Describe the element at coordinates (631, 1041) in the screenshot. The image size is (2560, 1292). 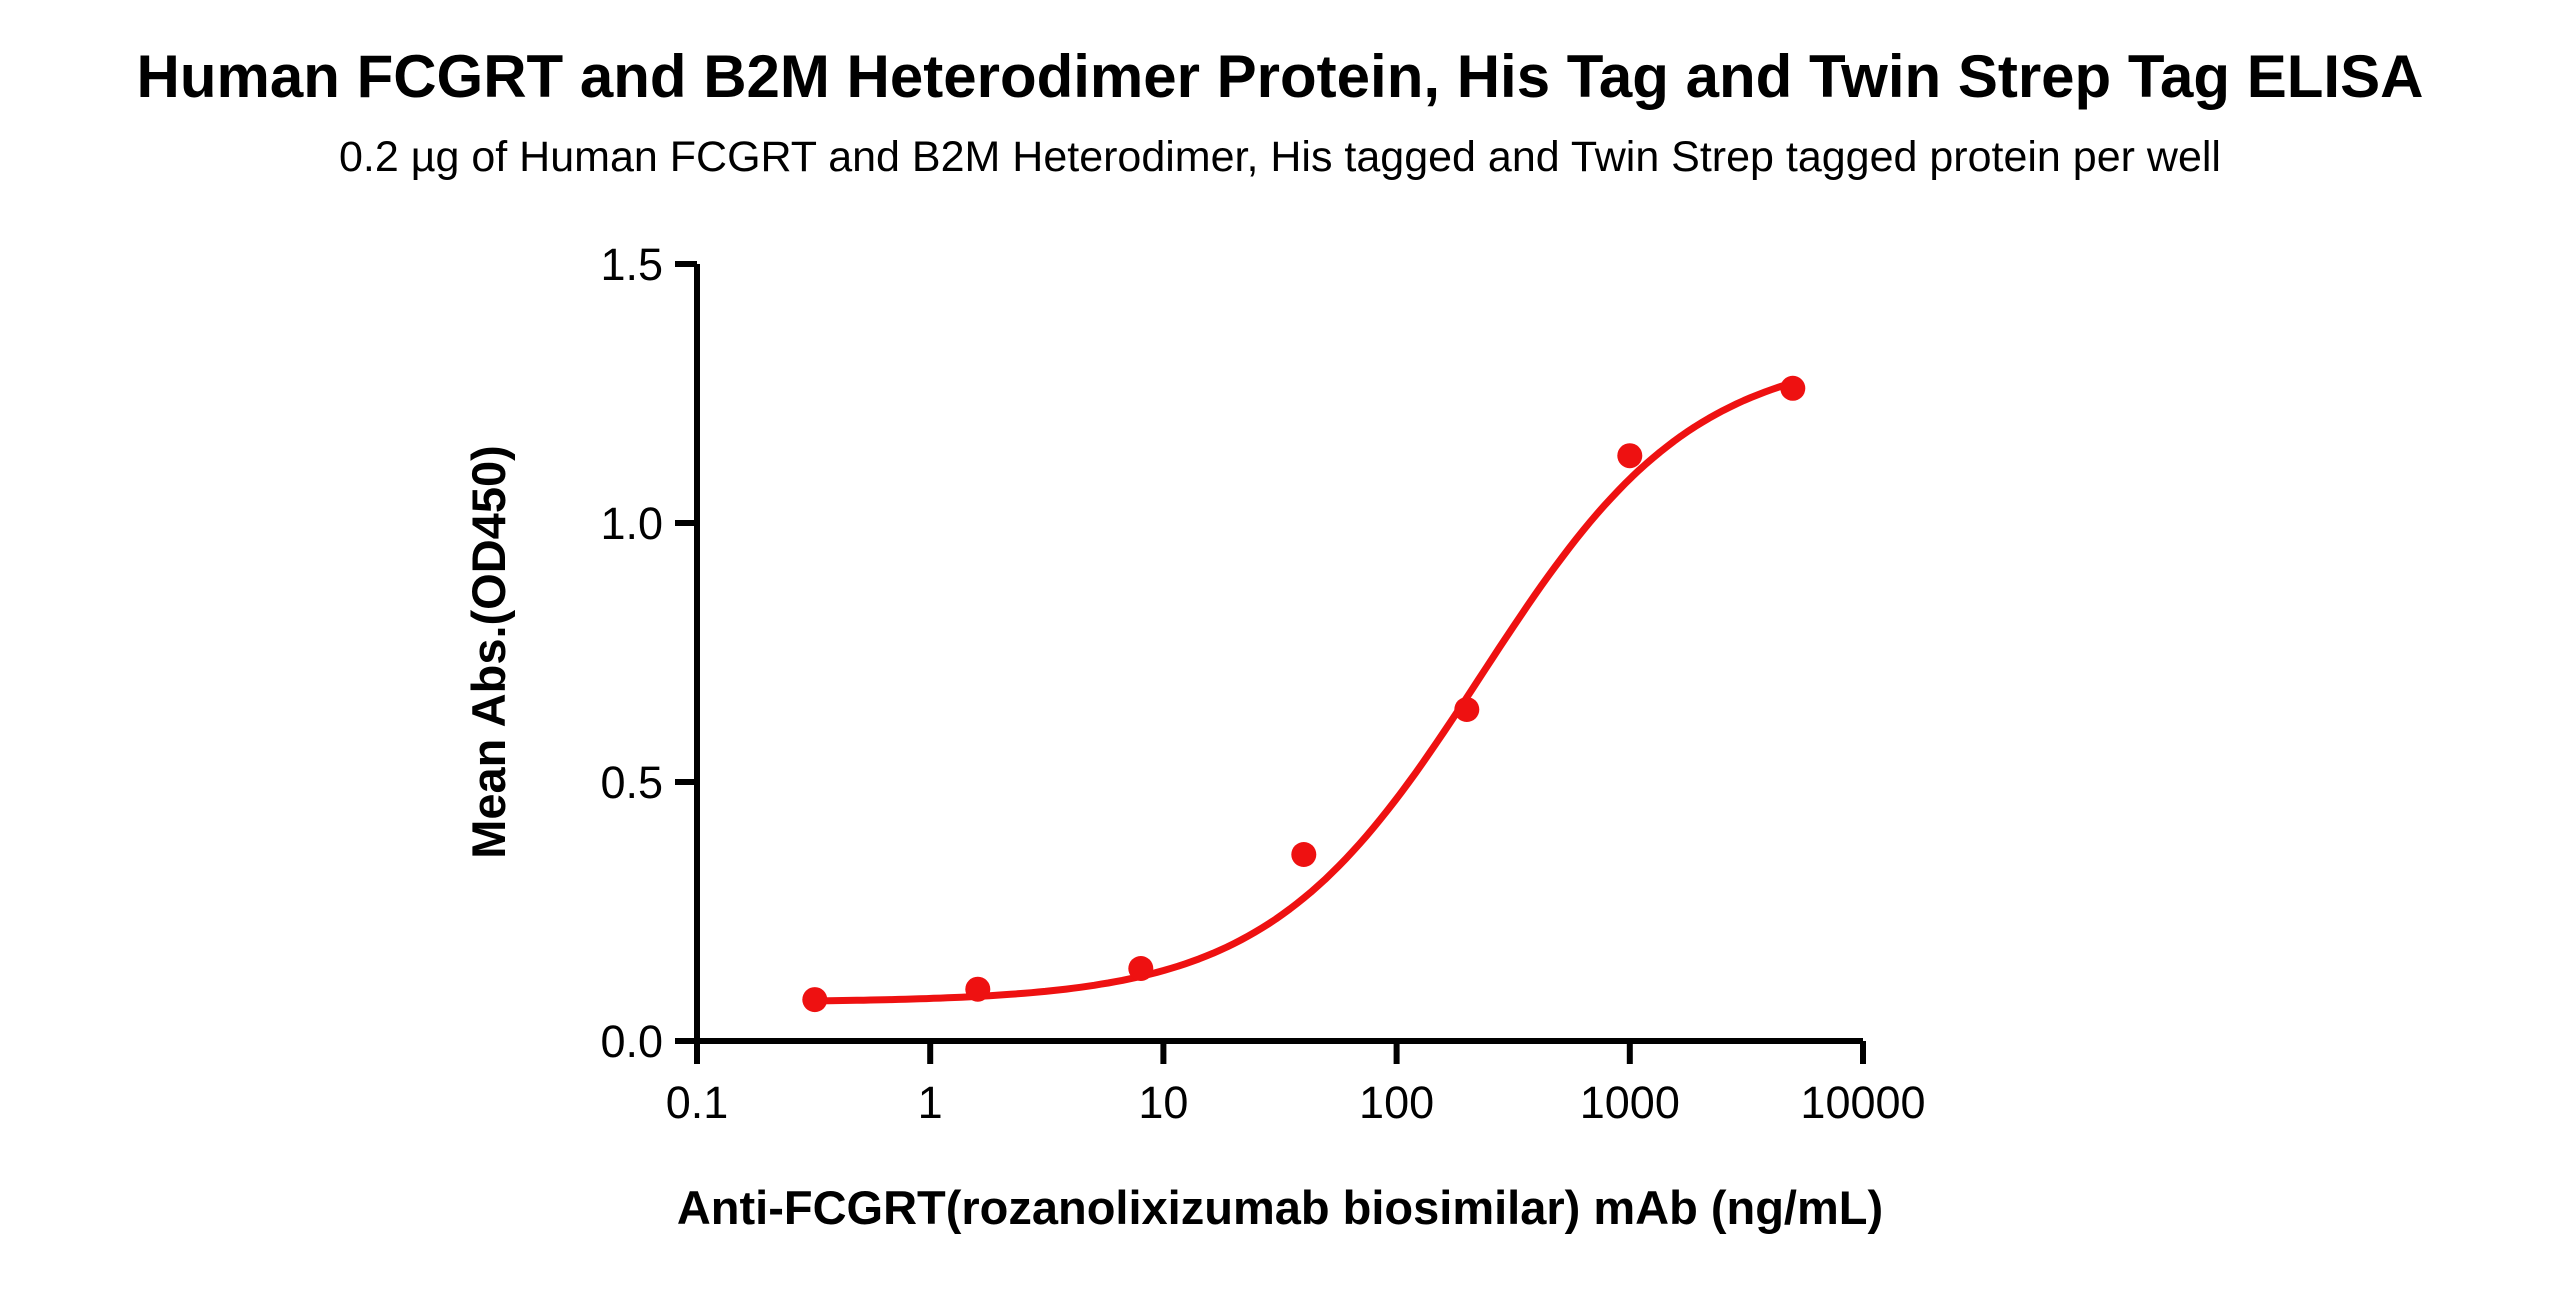
I see `y-tick-label: 0.0` at that location.